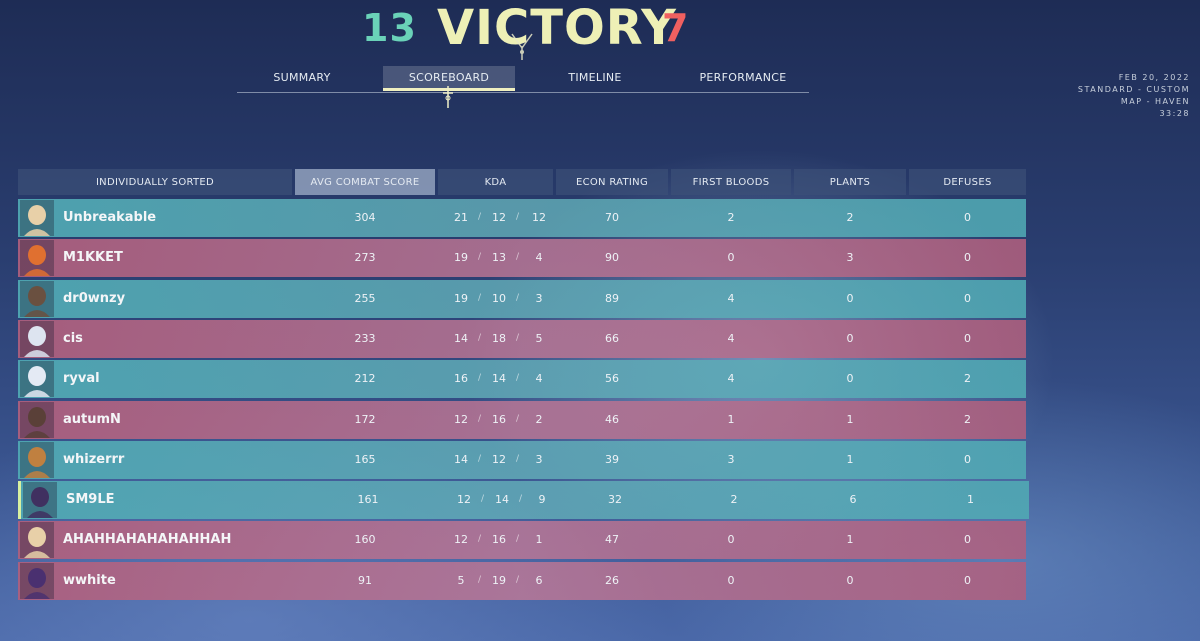 The width and height of the screenshot is (1200, 641). Describe the element at coordinates (495, 182) in the screenshot. I see `column-header-kda: KDA` at that location.